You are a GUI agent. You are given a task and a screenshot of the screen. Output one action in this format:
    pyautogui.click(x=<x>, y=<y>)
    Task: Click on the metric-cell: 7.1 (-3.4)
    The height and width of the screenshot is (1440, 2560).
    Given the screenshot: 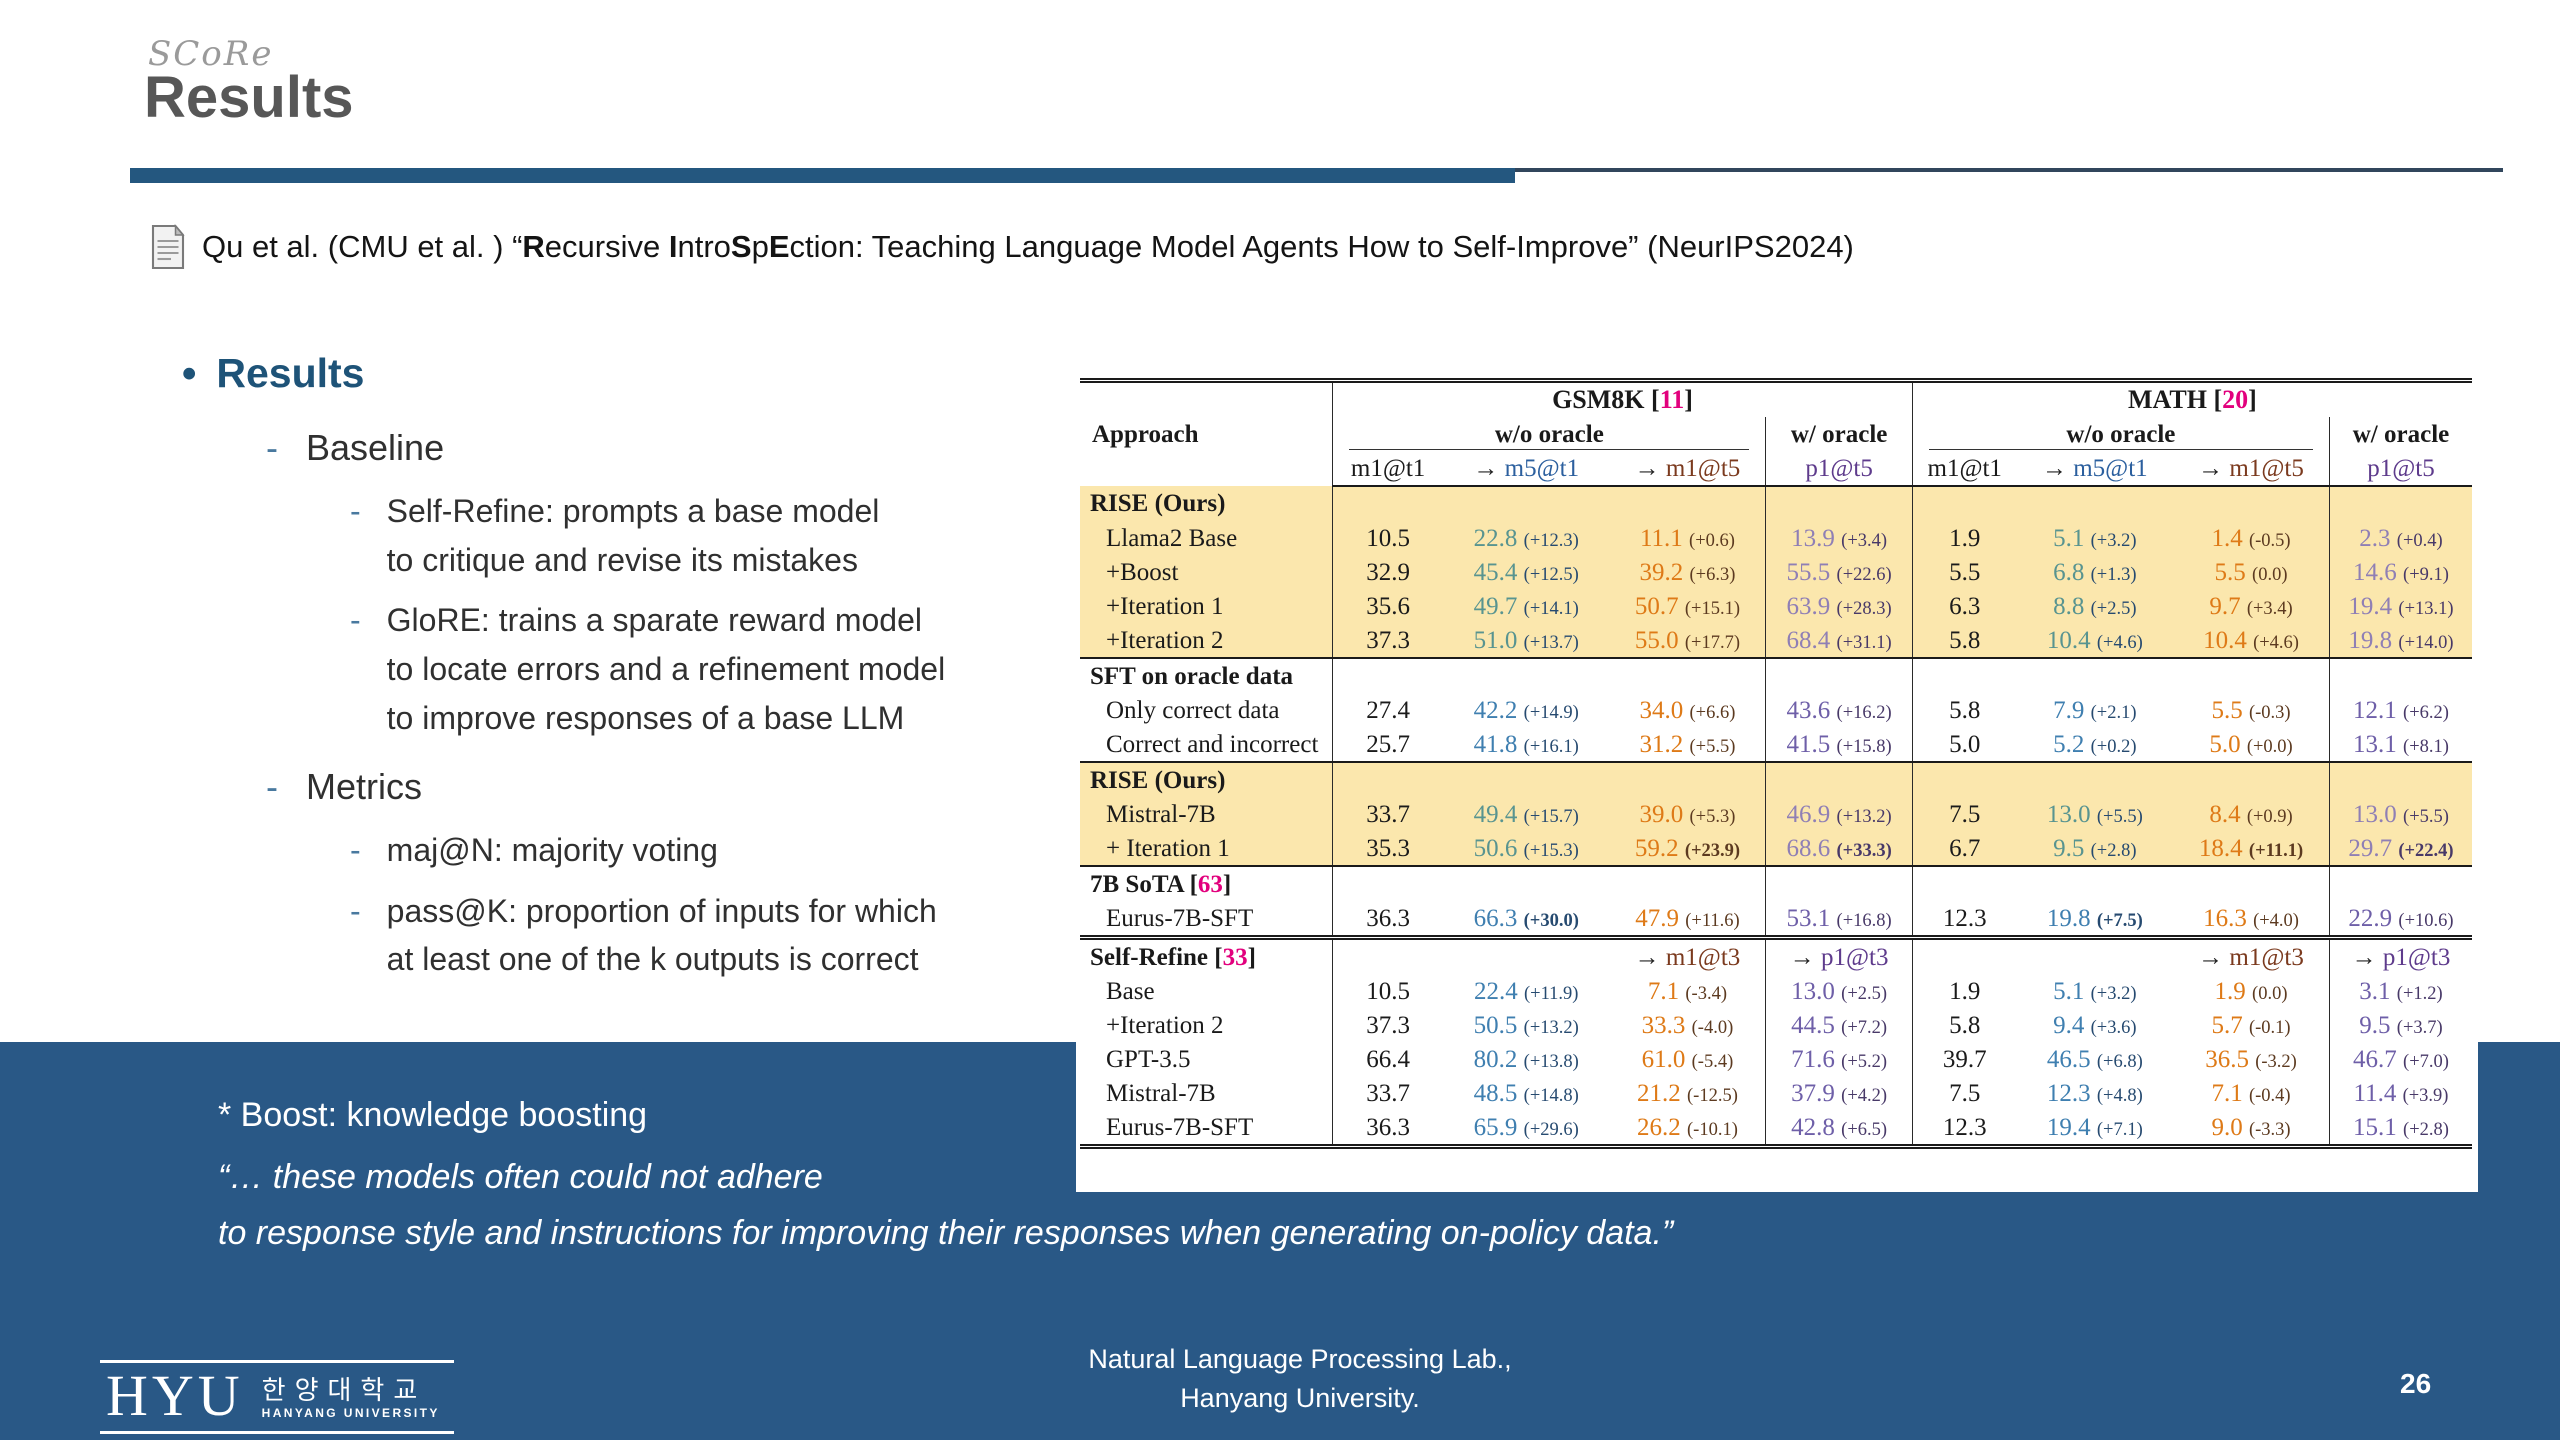 What is the action you would take?
    pyautogui.click(x=1687, y=991)
    